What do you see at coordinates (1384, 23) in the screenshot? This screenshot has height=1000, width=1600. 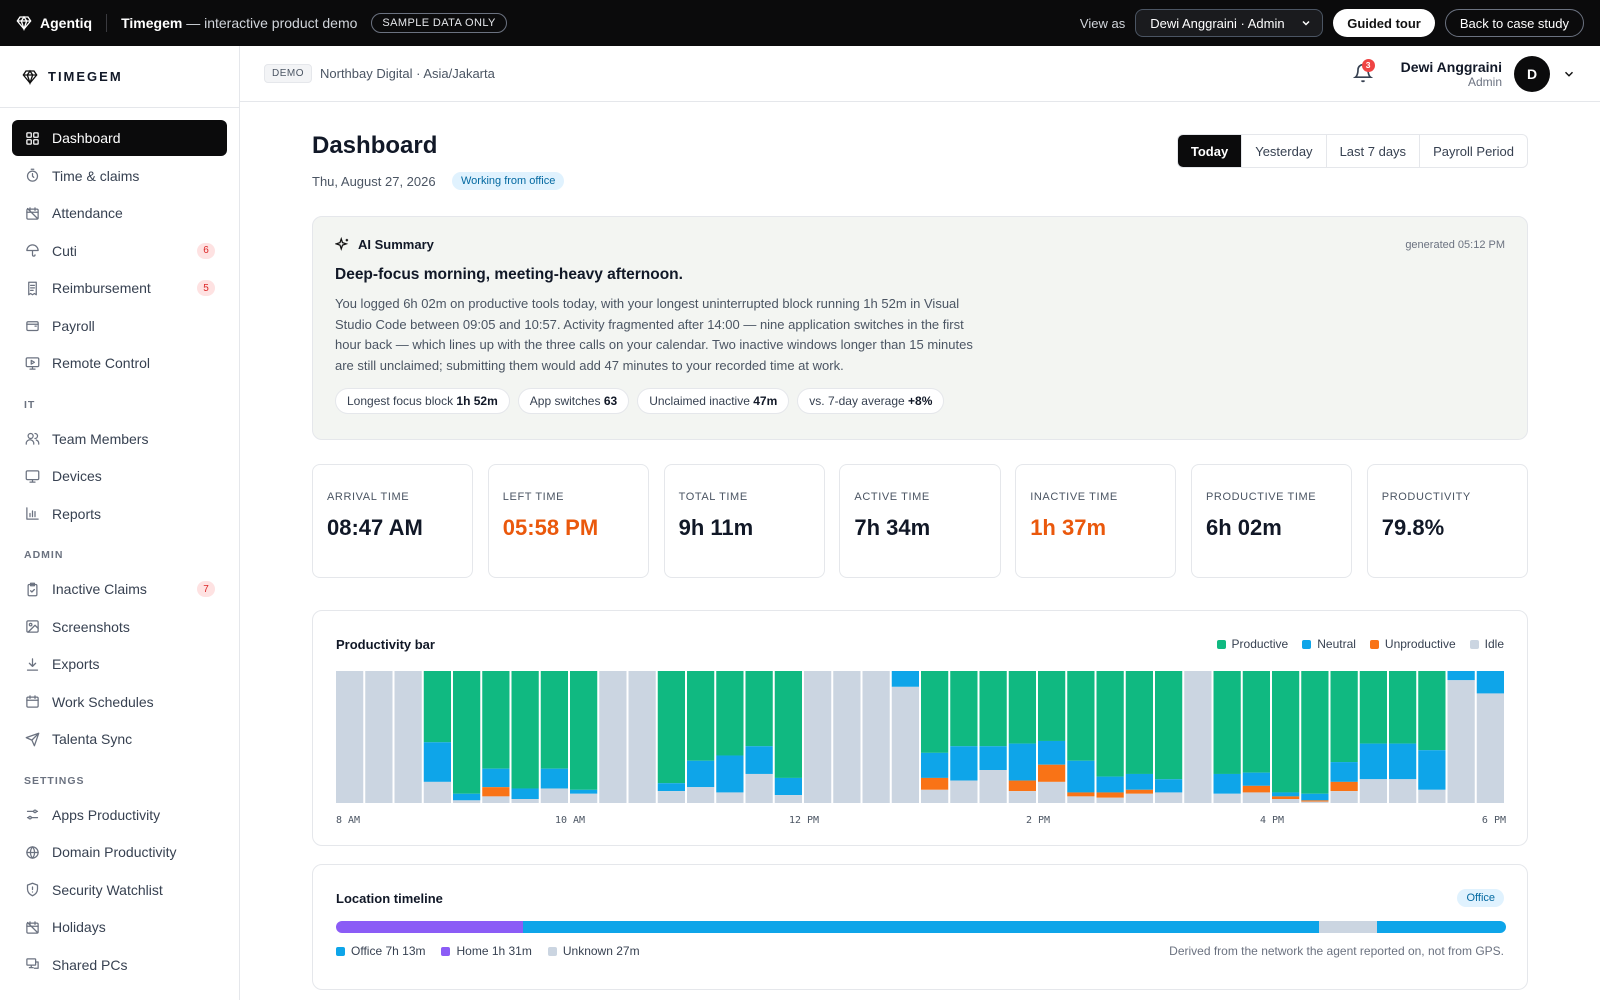 I see `guided-tour-button: Guided tour` at bounding box center [1384, 23].